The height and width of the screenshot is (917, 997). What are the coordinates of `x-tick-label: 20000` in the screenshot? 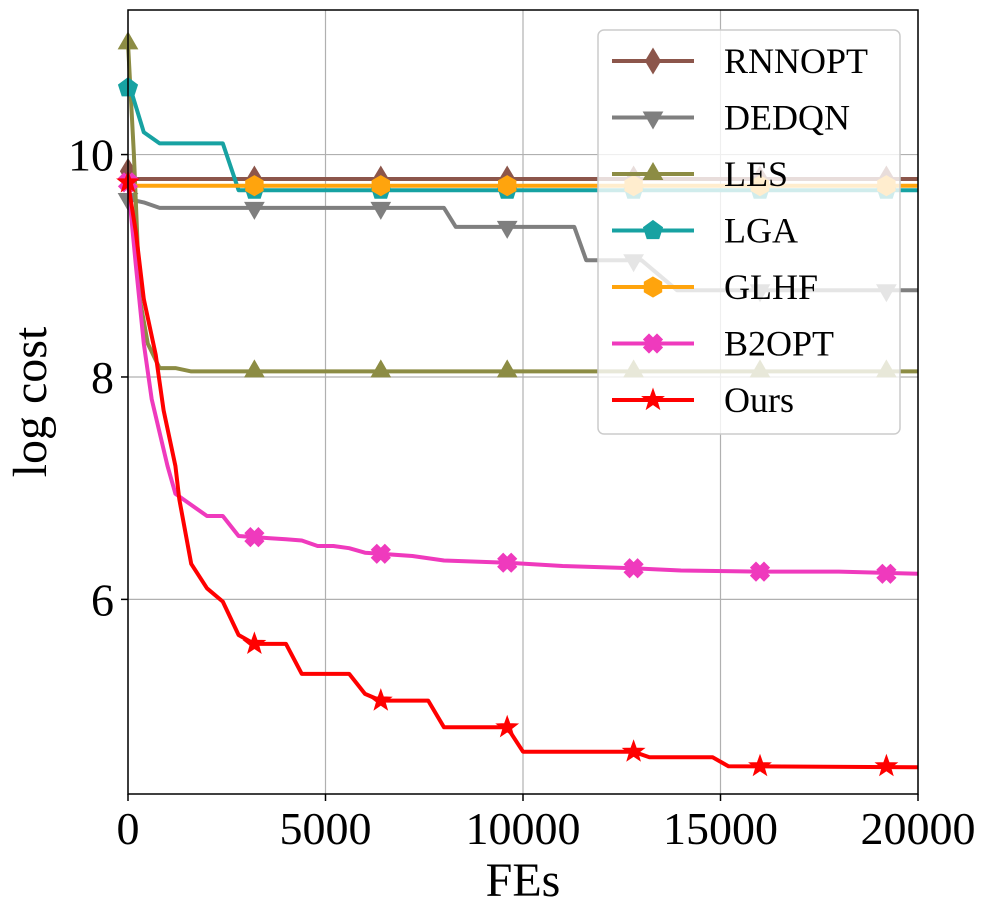 It's located at (918, 828).